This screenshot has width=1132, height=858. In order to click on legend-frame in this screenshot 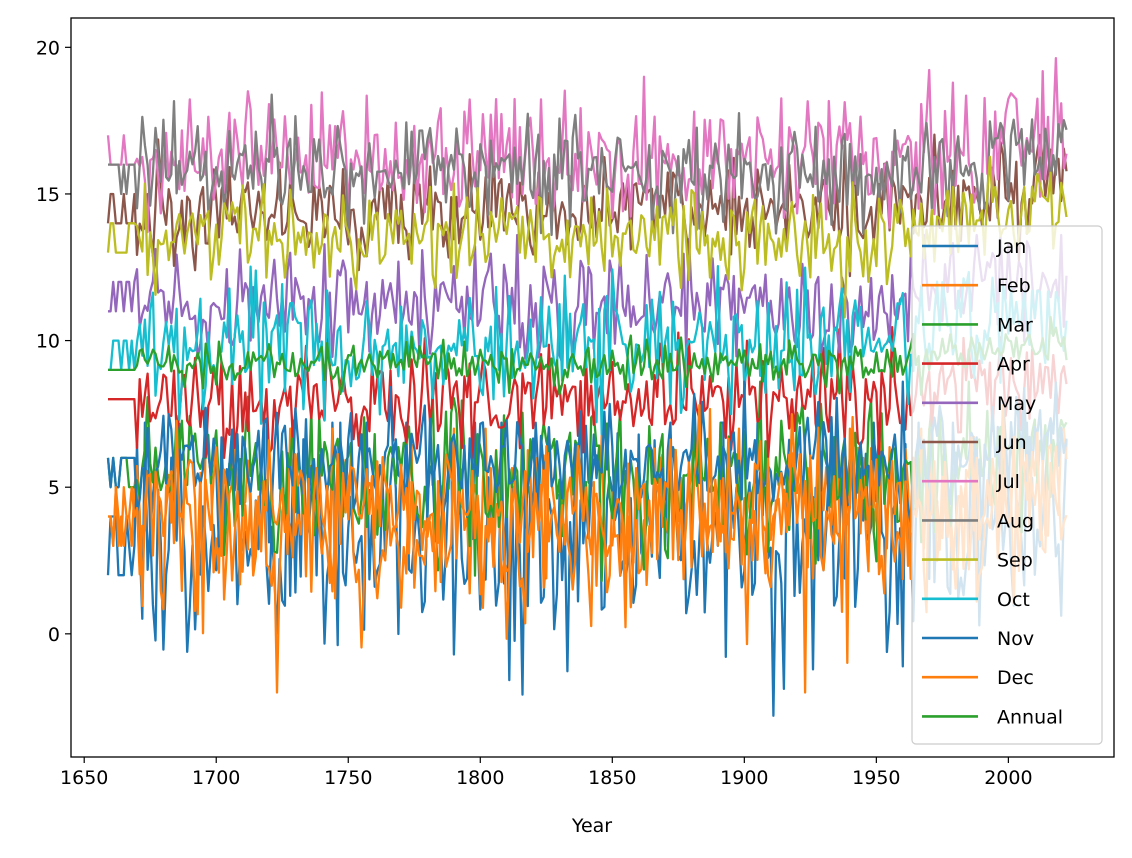, I will do `click(1007, 485)`.